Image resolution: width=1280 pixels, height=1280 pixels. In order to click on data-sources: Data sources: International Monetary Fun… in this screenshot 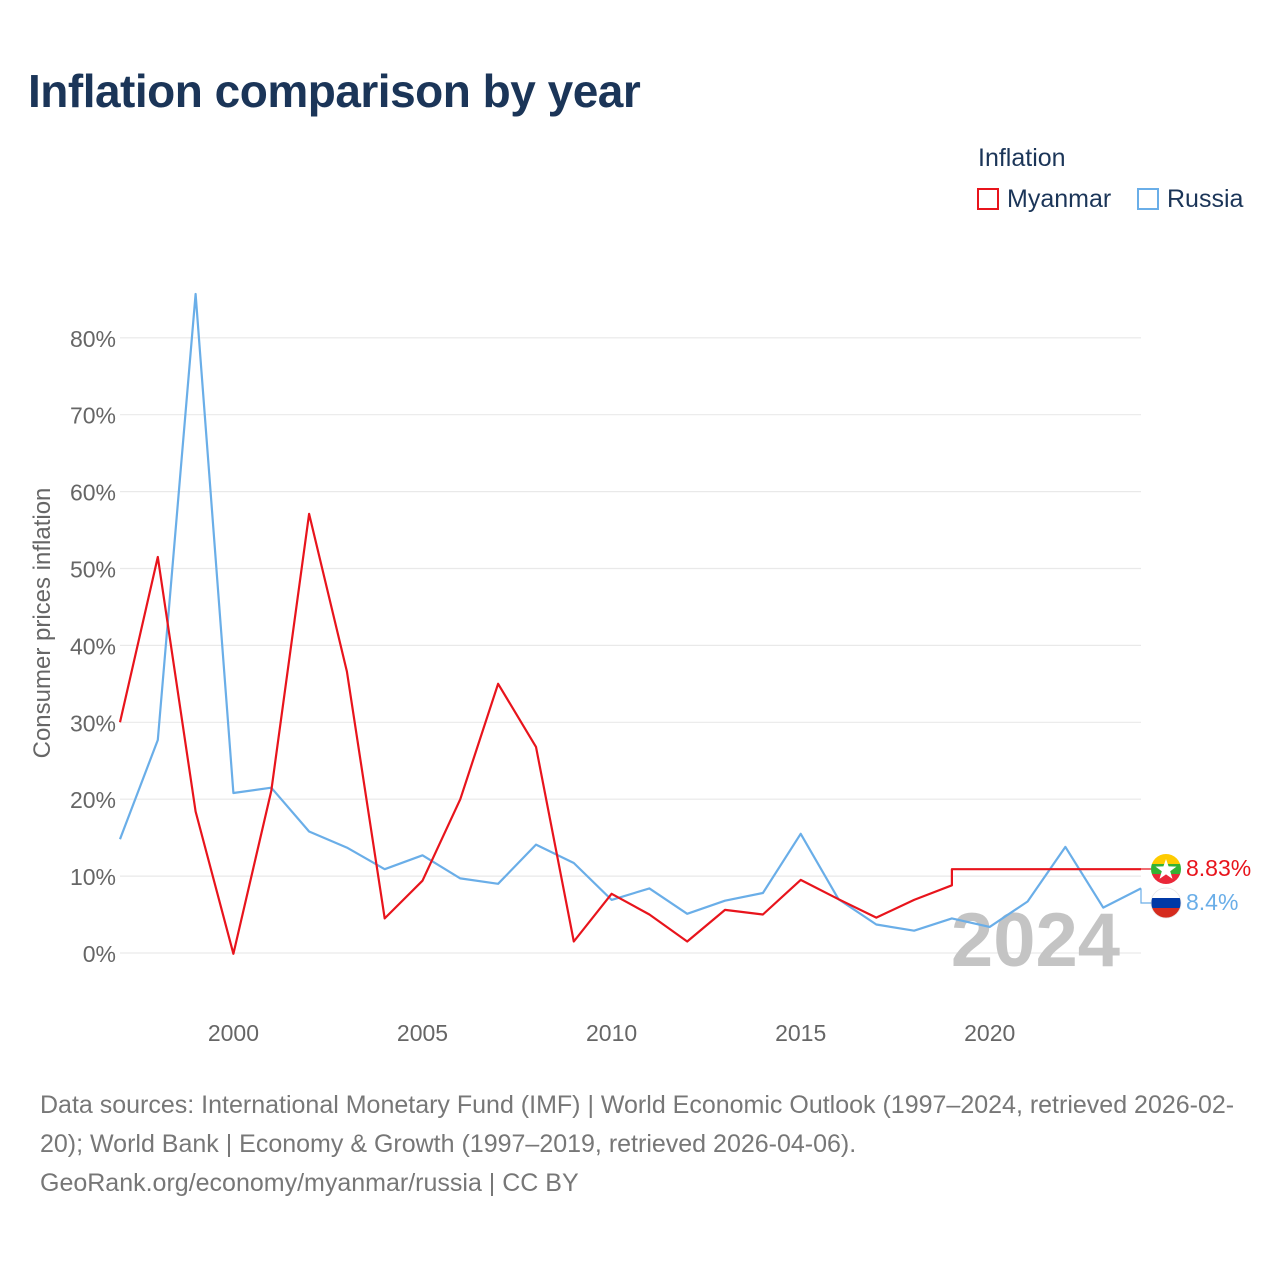, I will do `click(637, 1124)`.